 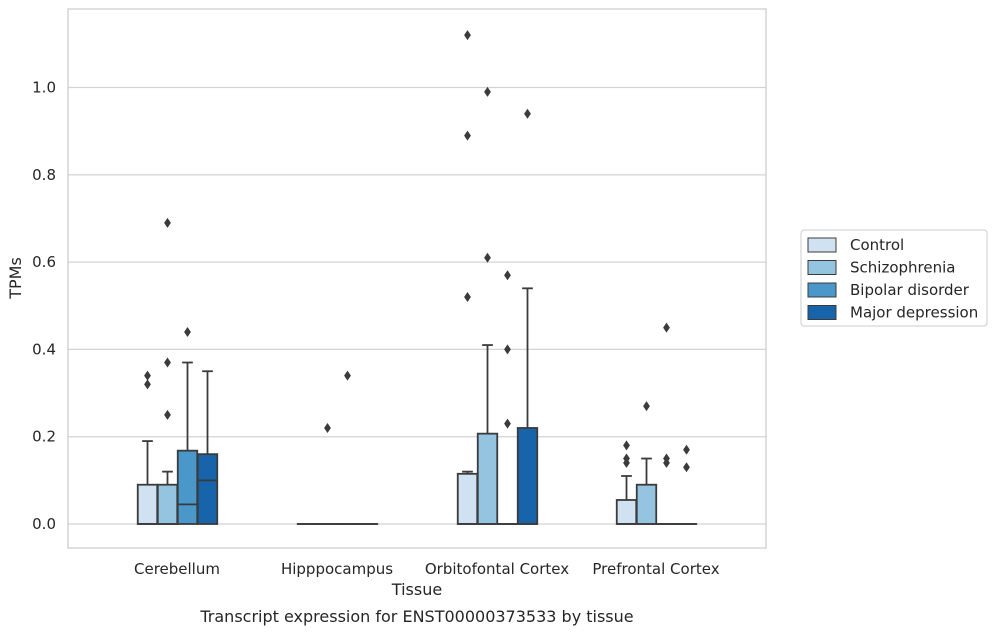 What do you see at coordinates (44, 262) in the screenshot?
I see `y-tick-label: 0.6` at bounding box center [44, 262].